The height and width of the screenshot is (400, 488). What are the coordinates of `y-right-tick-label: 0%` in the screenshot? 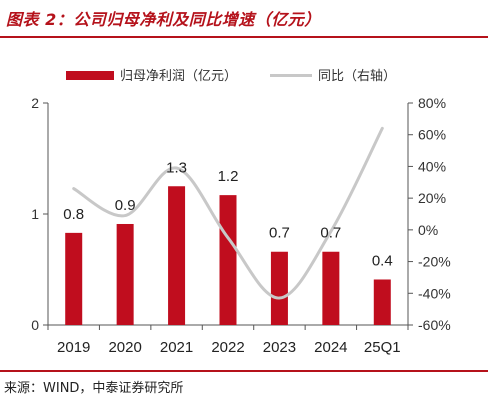 It's located at (428, 230).